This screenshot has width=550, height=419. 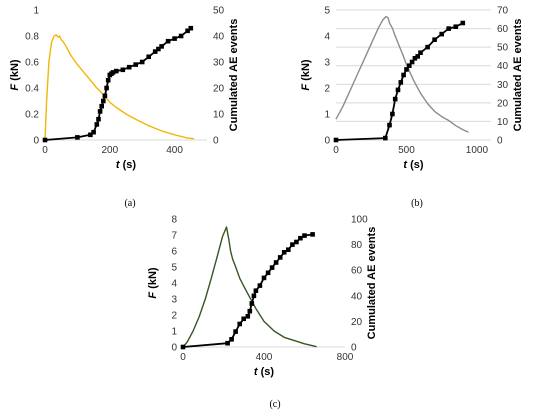 I want to click on panel-caption: (b), so click(x=417, y=203).